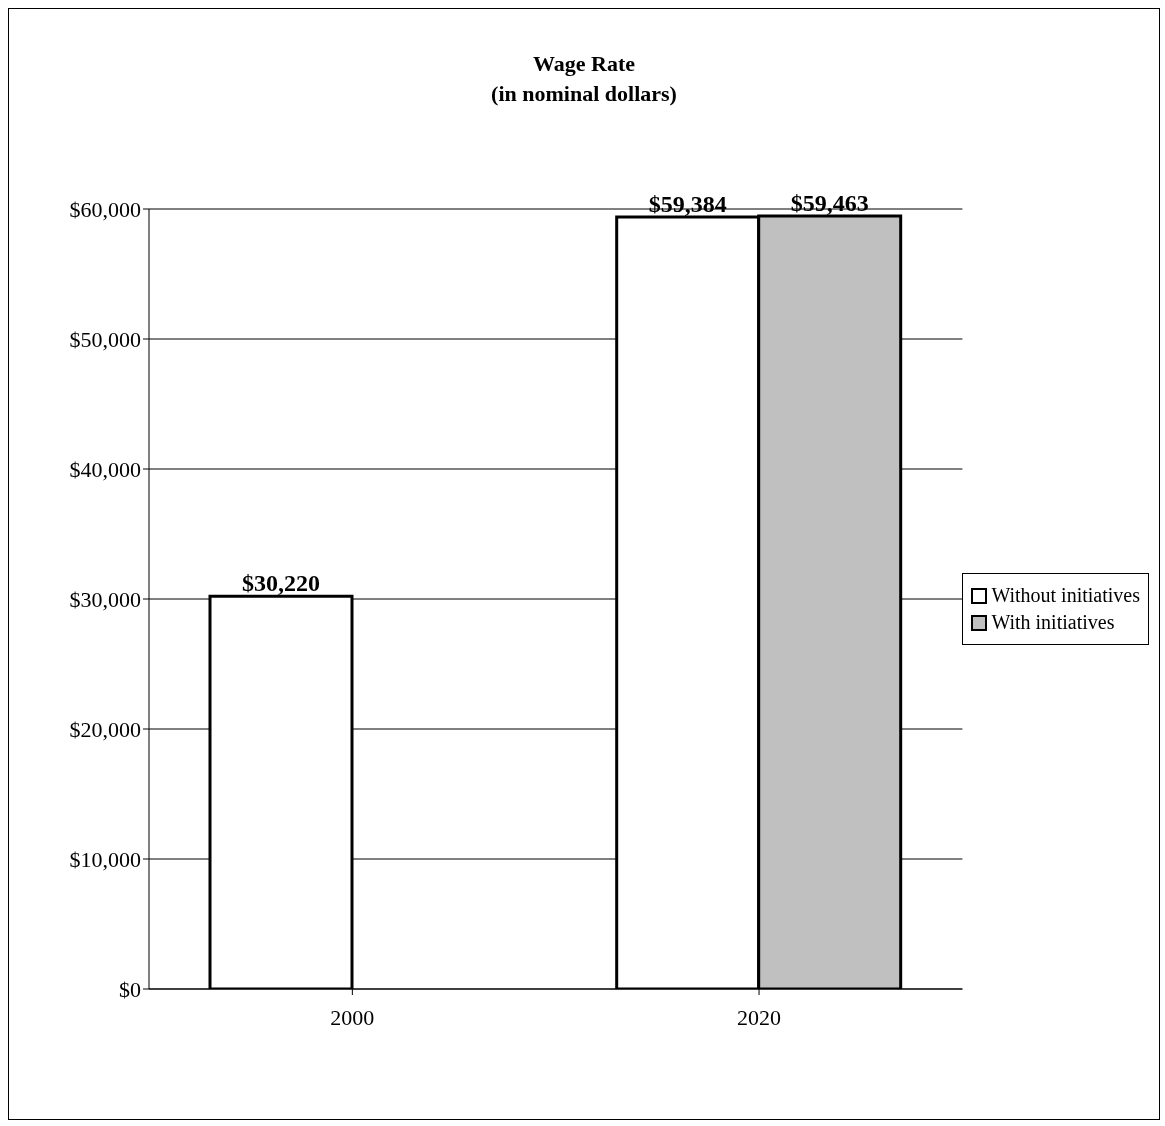 The image size is (1165, 1126). I want to click on data-label: $30,220, so click(281, 583).